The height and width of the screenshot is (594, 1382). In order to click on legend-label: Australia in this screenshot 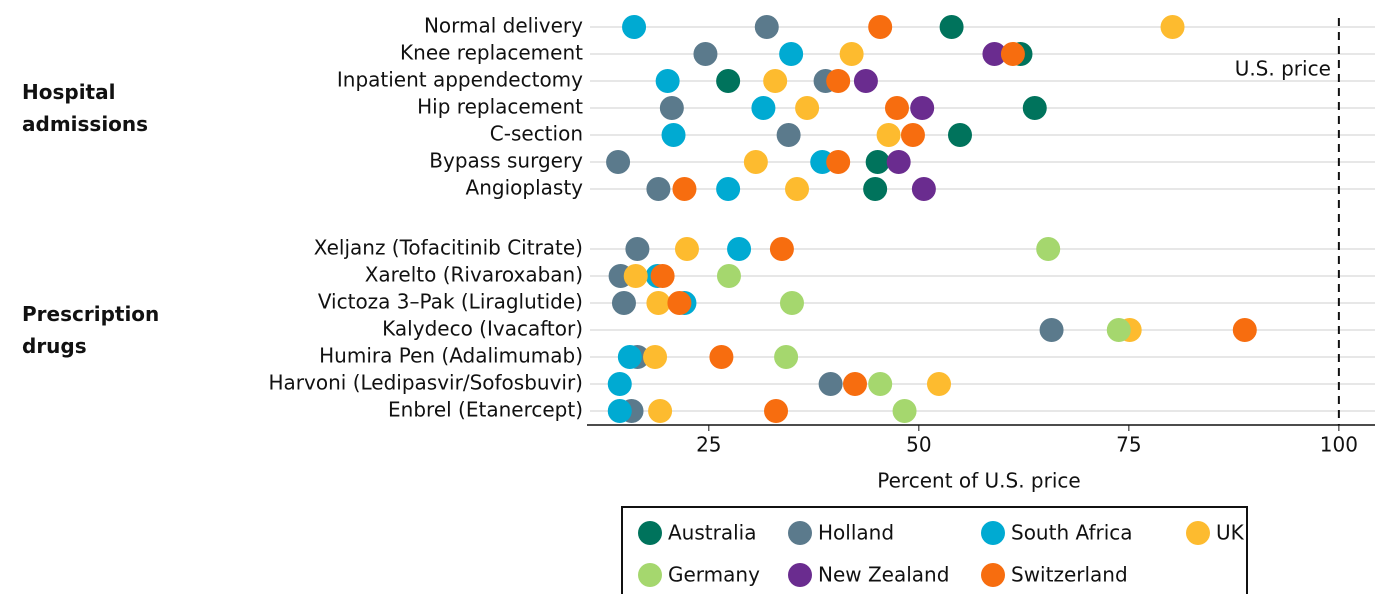, I will do `click(712, 533)`.